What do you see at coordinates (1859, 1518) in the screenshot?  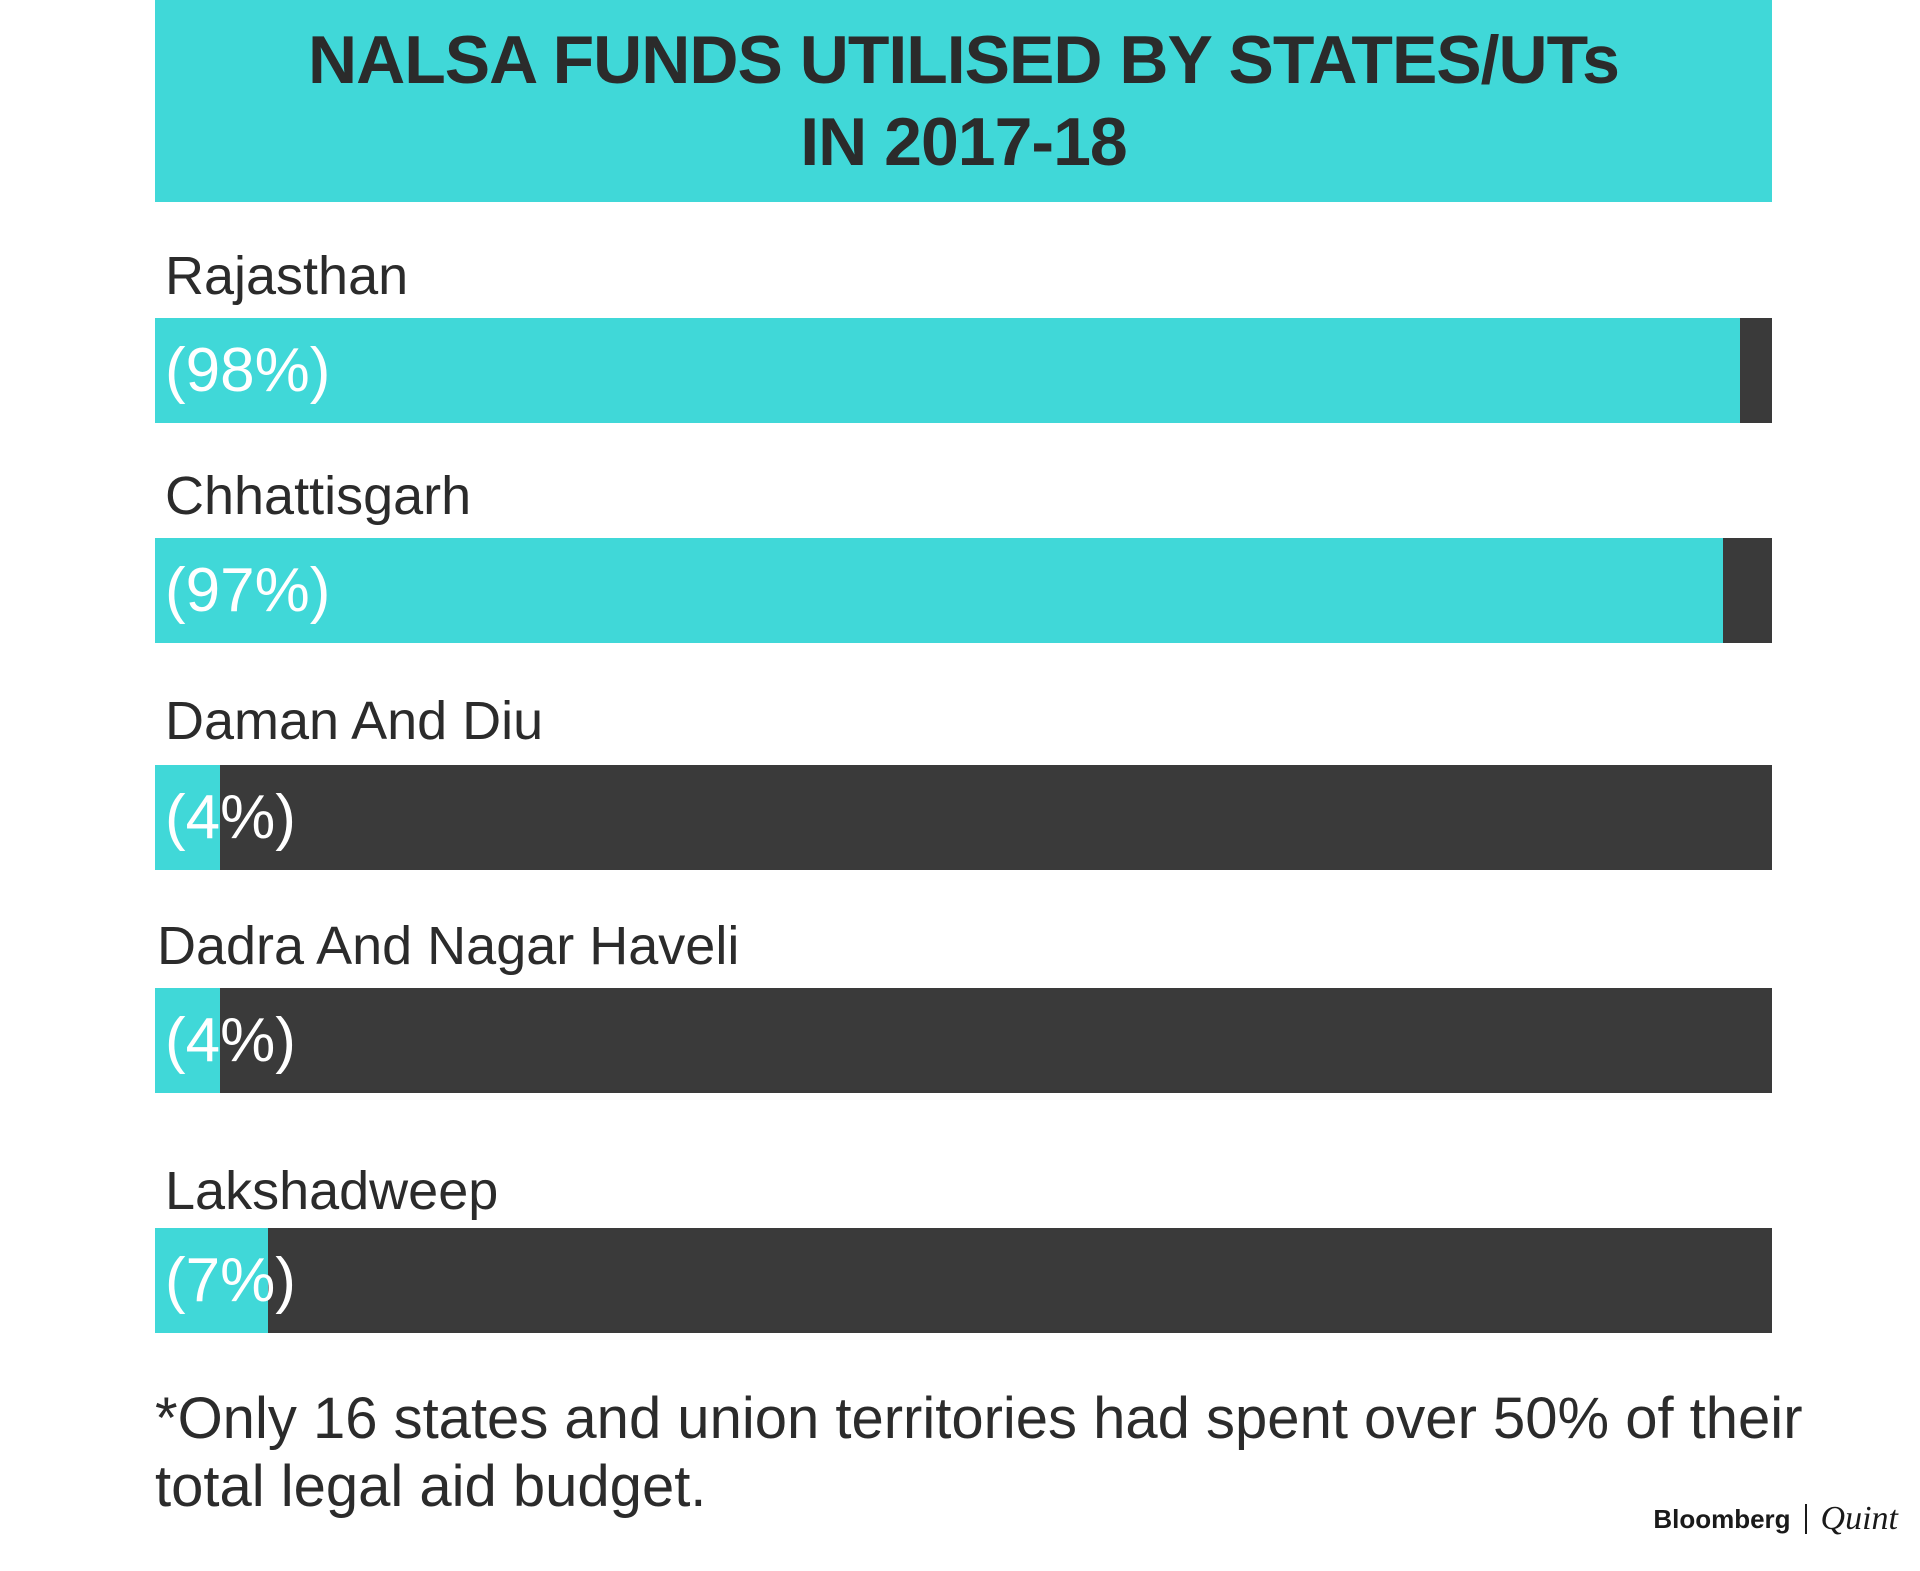 I see `brand-quint: Quint` at bounding box center [1859, 1518].